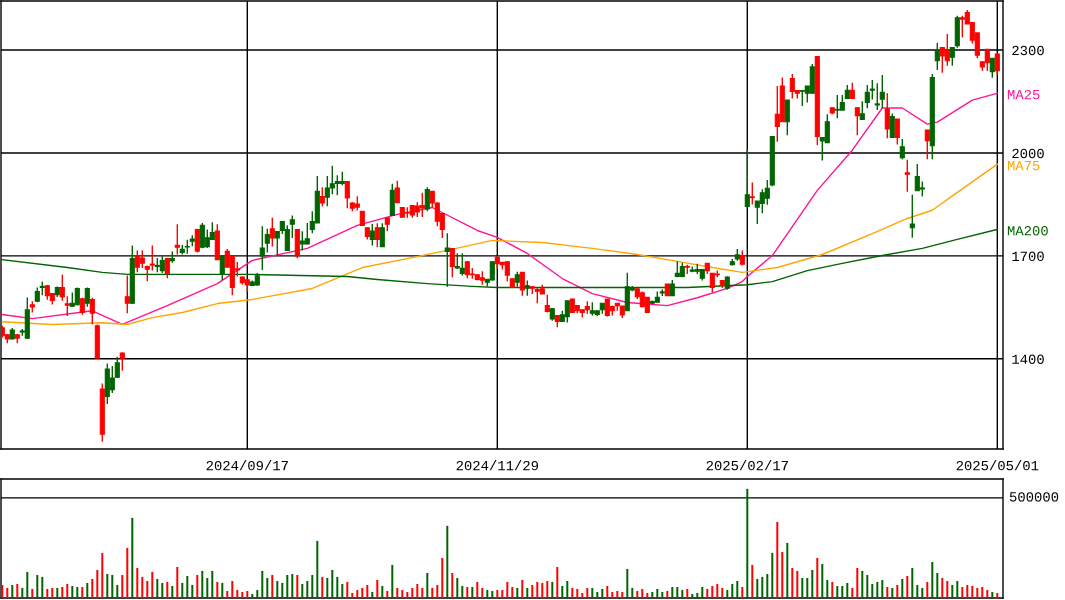  I want to click on y-tick-label: 1400, so click(1028, 359).